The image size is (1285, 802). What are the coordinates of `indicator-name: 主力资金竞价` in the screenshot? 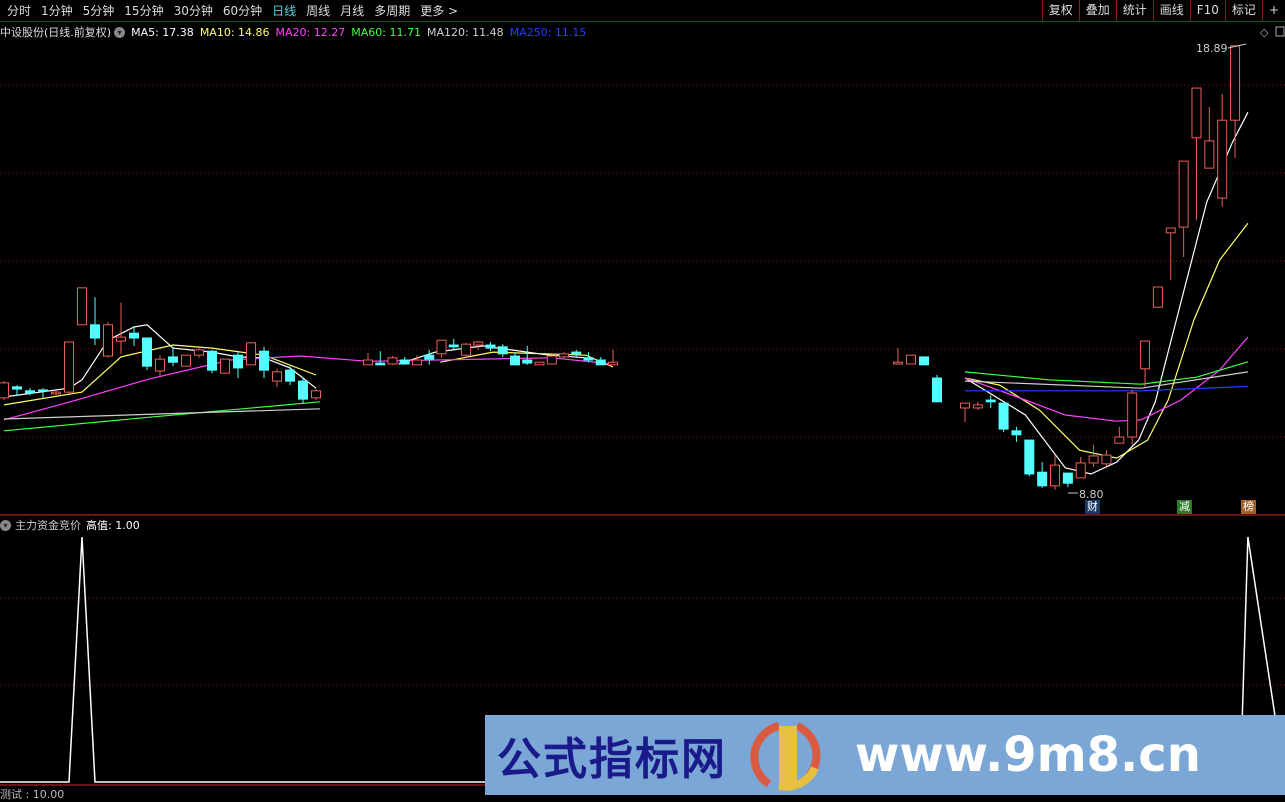 It's located at (48, 525).